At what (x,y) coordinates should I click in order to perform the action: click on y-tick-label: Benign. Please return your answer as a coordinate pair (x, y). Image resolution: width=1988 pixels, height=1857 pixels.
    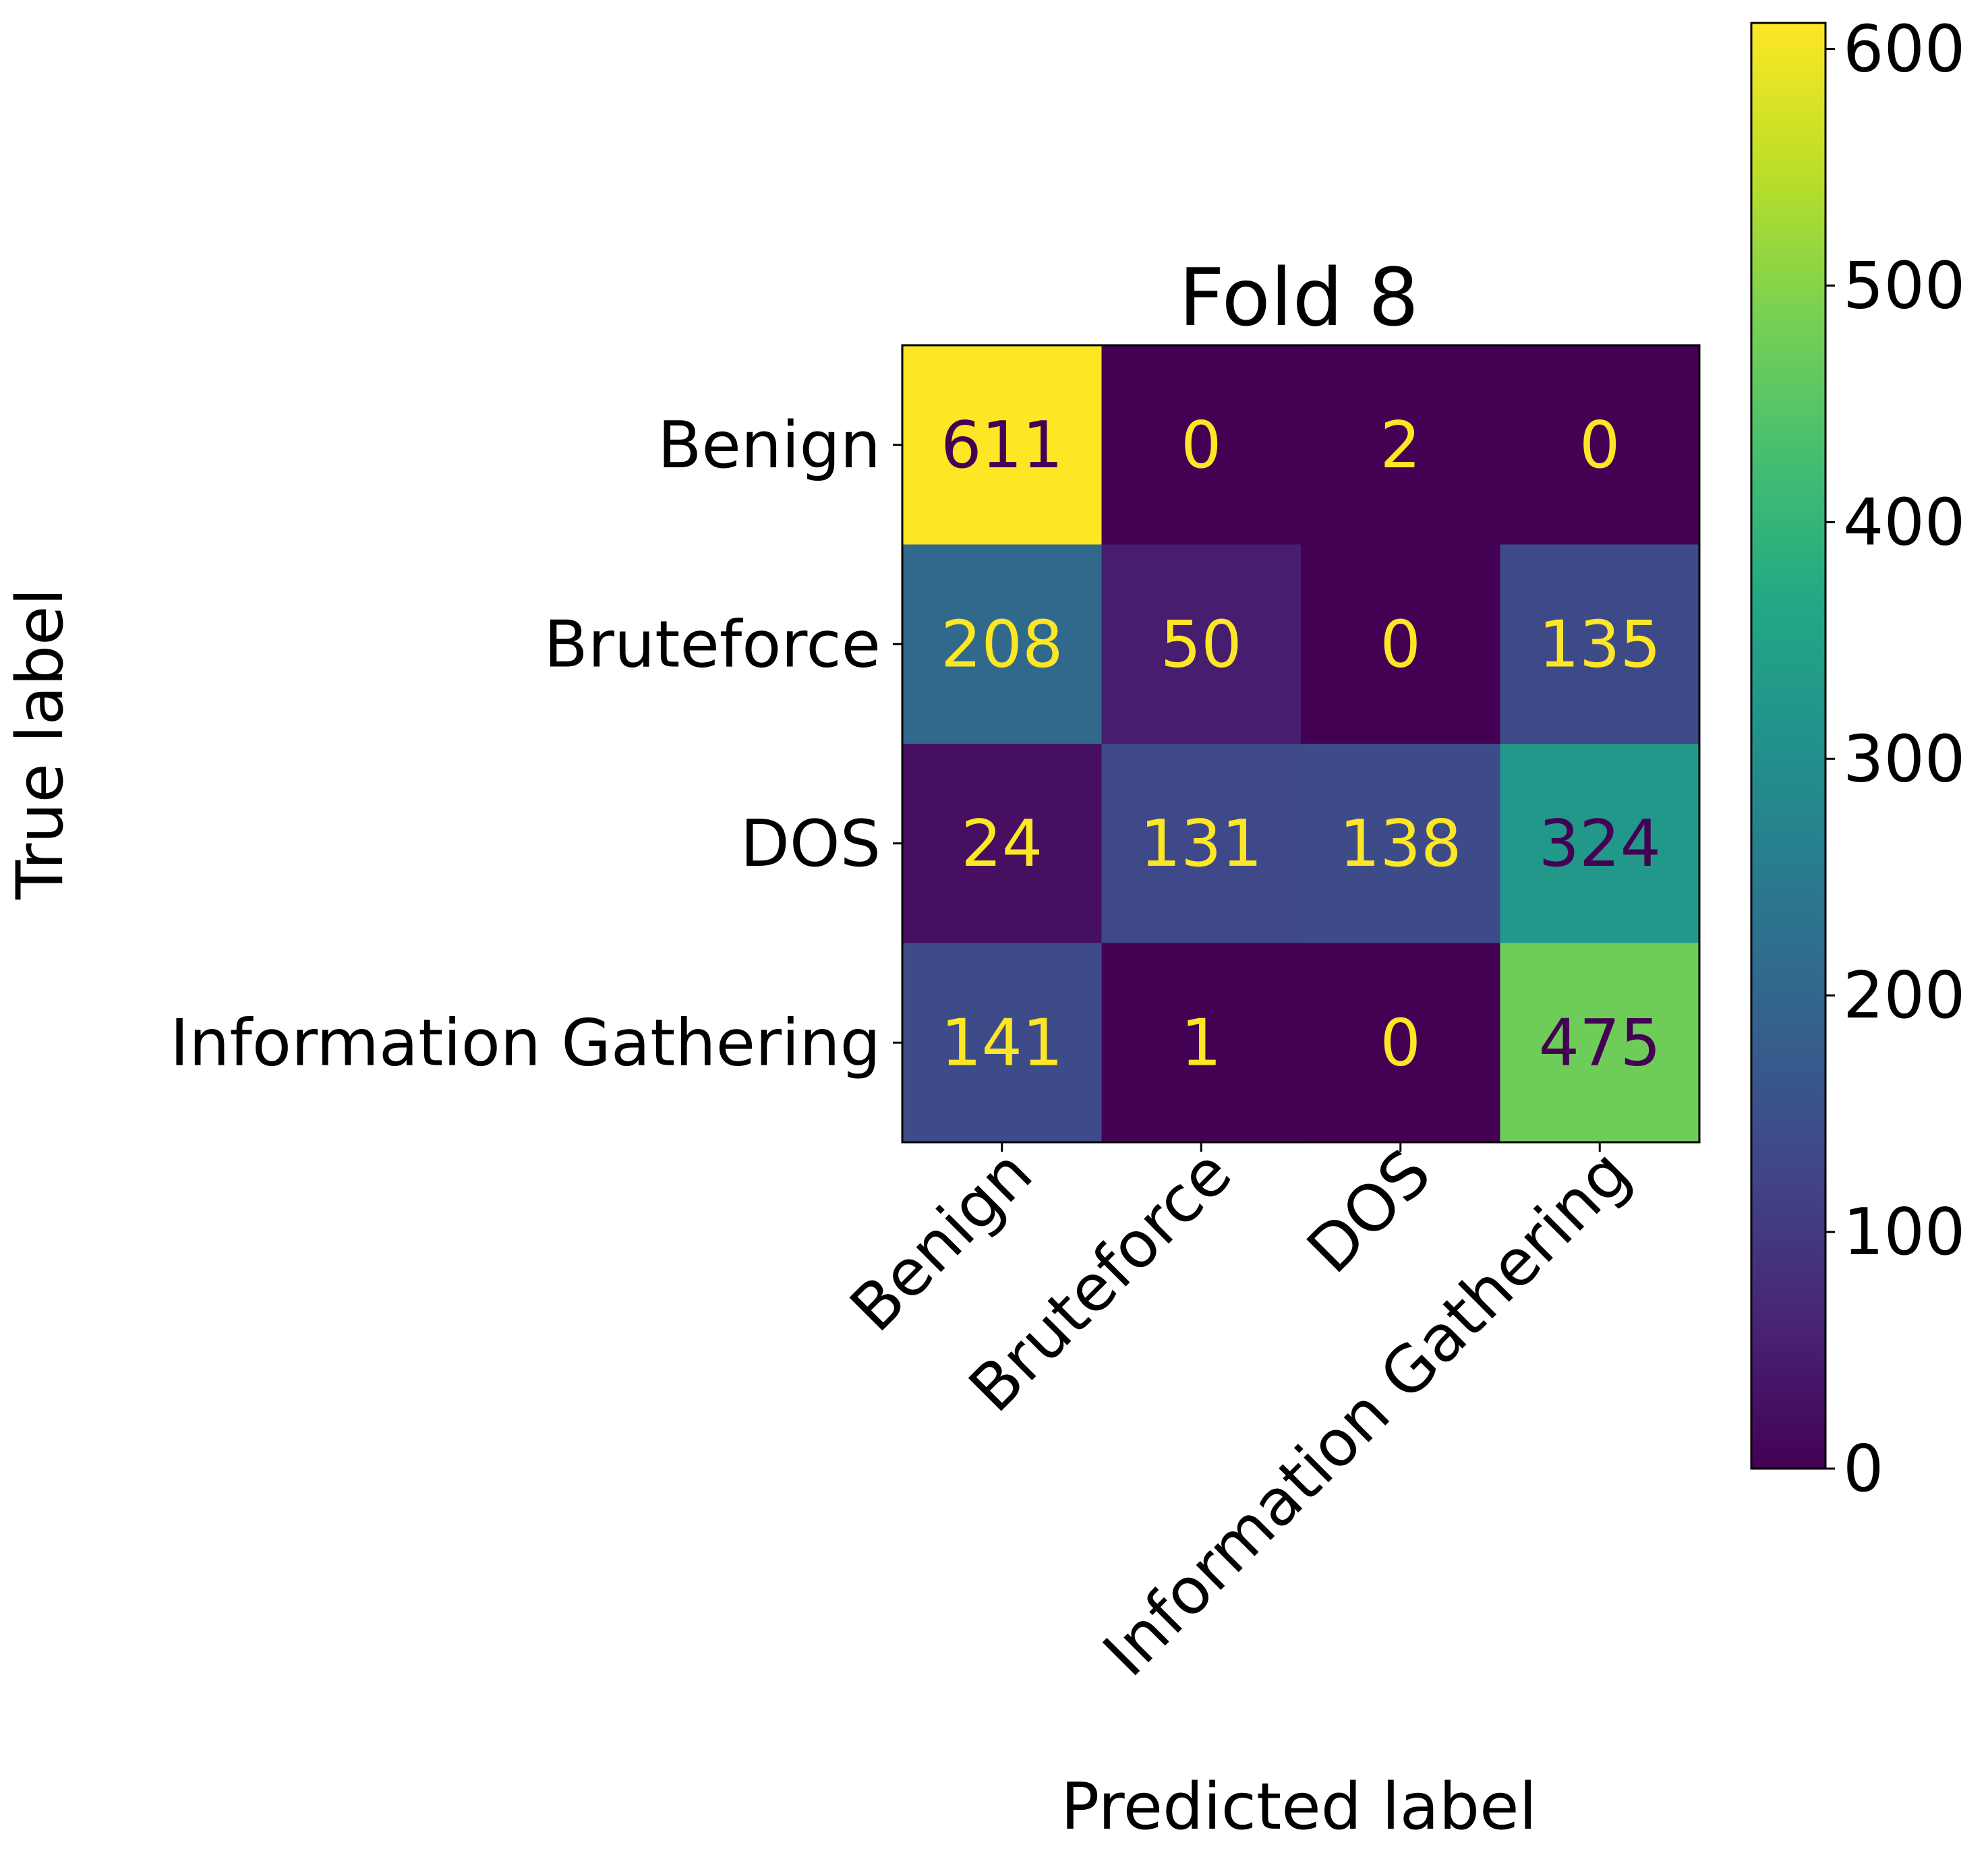
    Looking at the image, I should click on (769, 446).